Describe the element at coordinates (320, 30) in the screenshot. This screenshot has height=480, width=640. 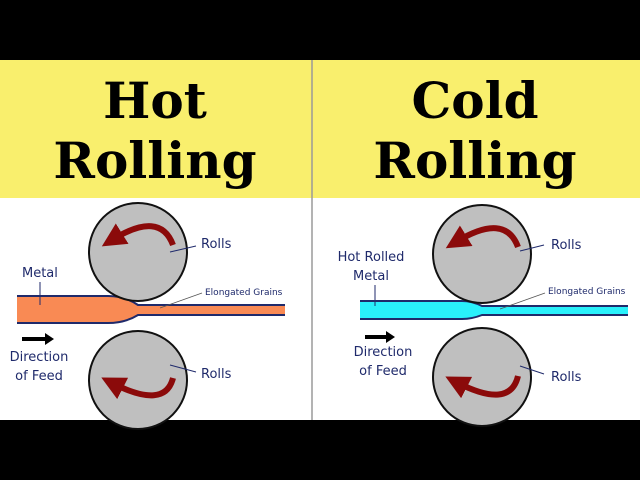
I see `top-black-bar` at that location.